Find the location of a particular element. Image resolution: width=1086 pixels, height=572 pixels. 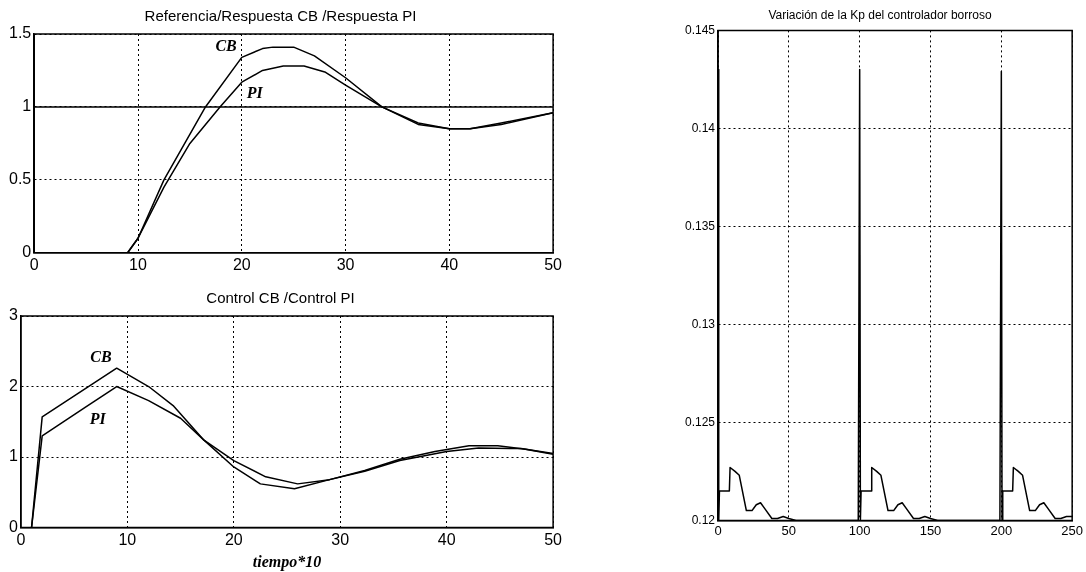

x-tick-label: 150 is located at coordinates (930, 530).